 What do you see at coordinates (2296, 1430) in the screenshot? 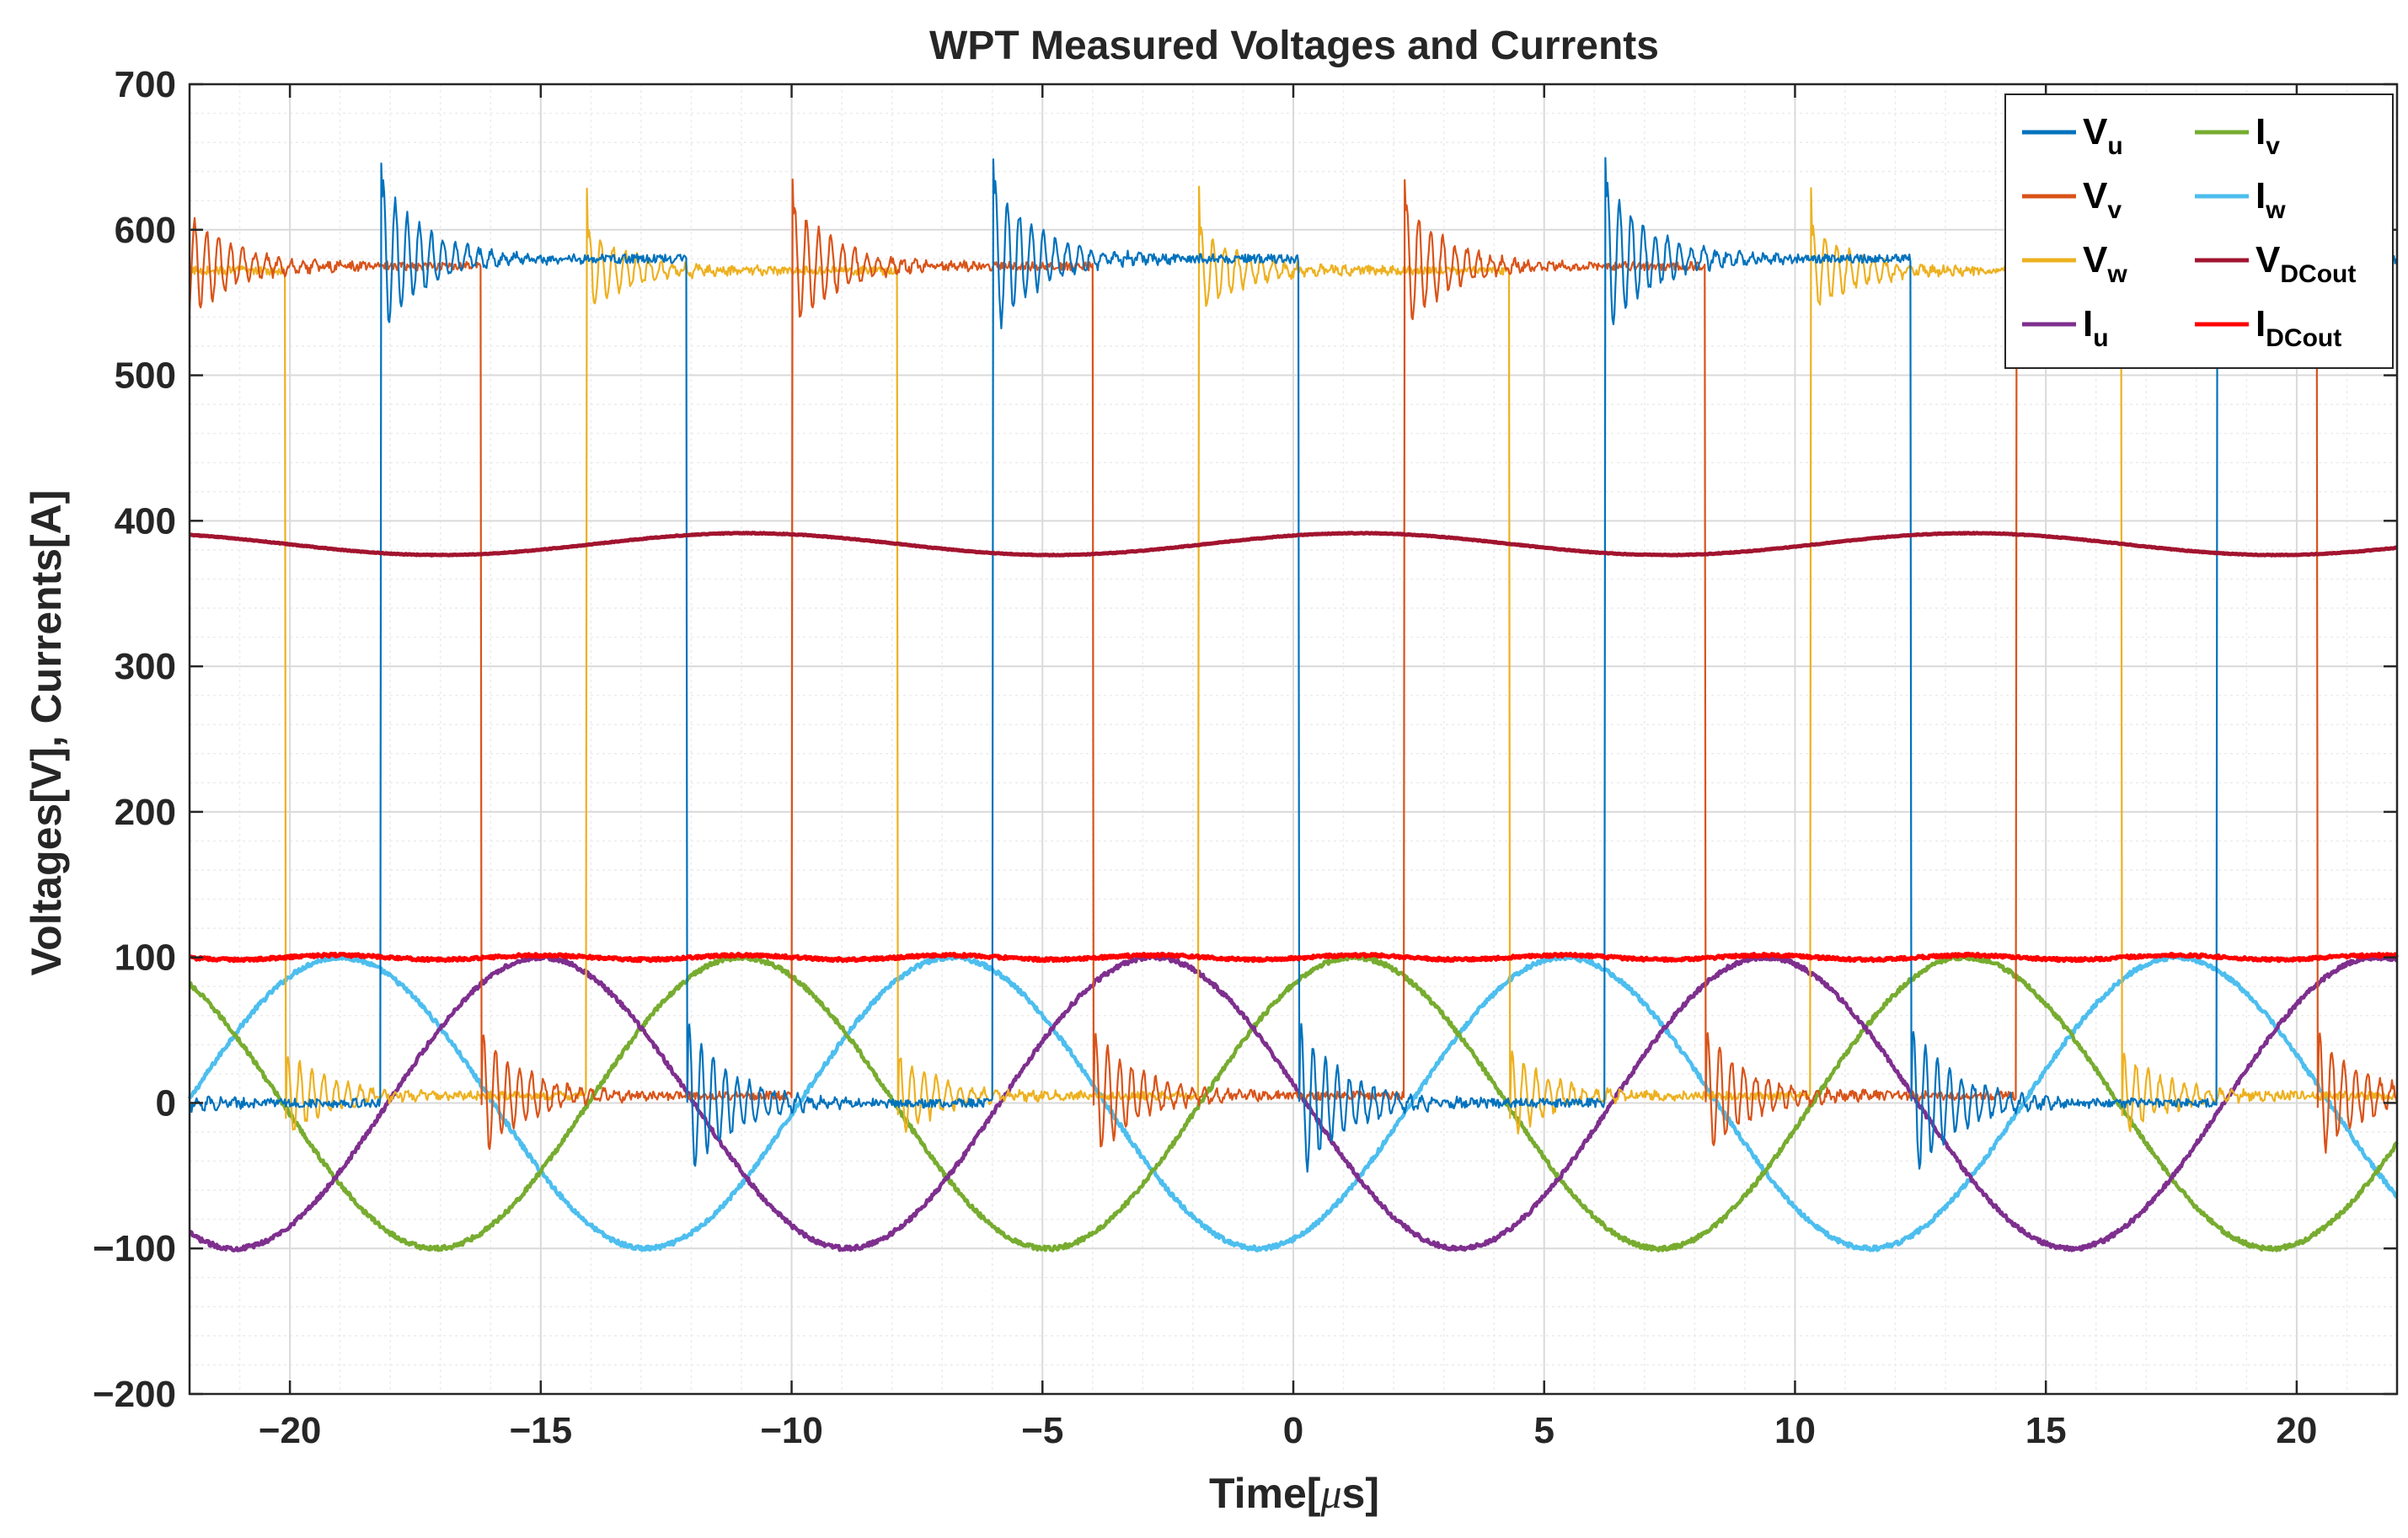
I see `x-tick-label: 20` at bounding box center [2296, 1430].